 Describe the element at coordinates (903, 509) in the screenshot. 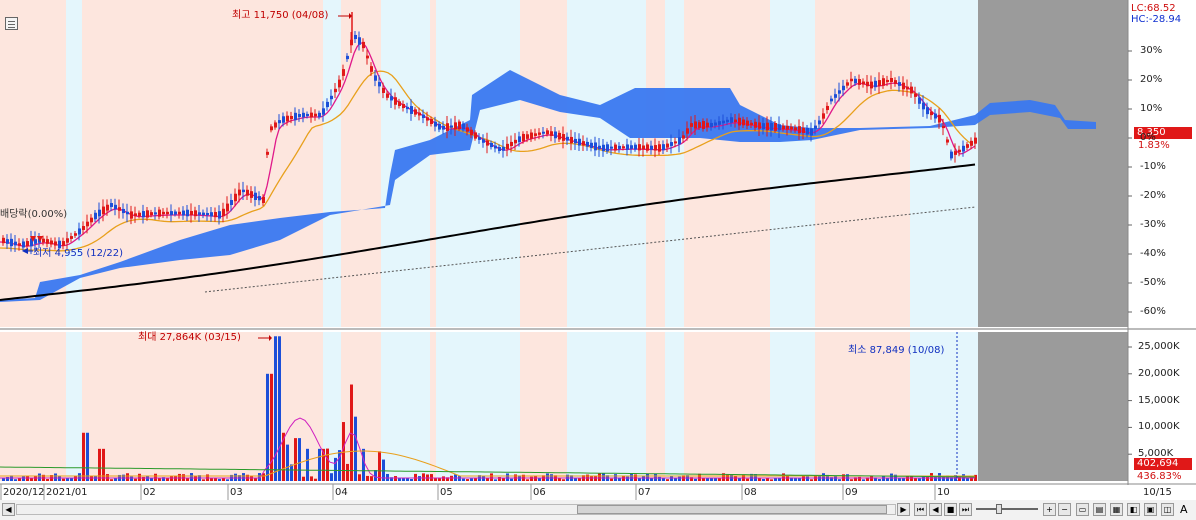

I see `scroll-right-button: ▶` at that location.